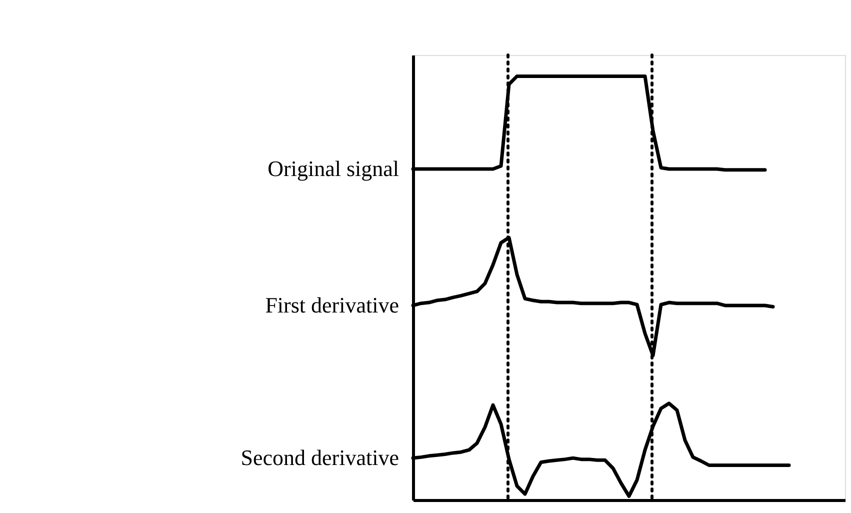 The height and width of the screenshot is (513, 851). I want to click on series-label: First derivative, so click(332, 305).